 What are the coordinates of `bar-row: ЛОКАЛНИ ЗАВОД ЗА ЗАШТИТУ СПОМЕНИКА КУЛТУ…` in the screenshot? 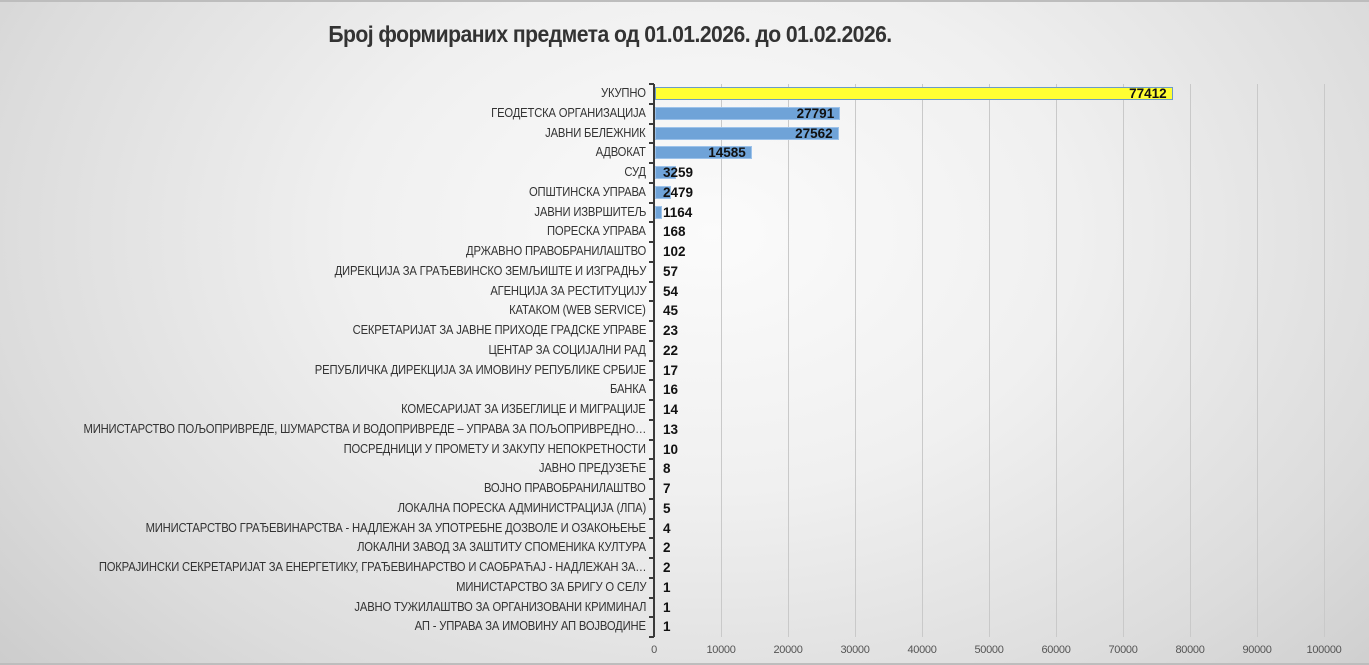 It's located at (684, 548).